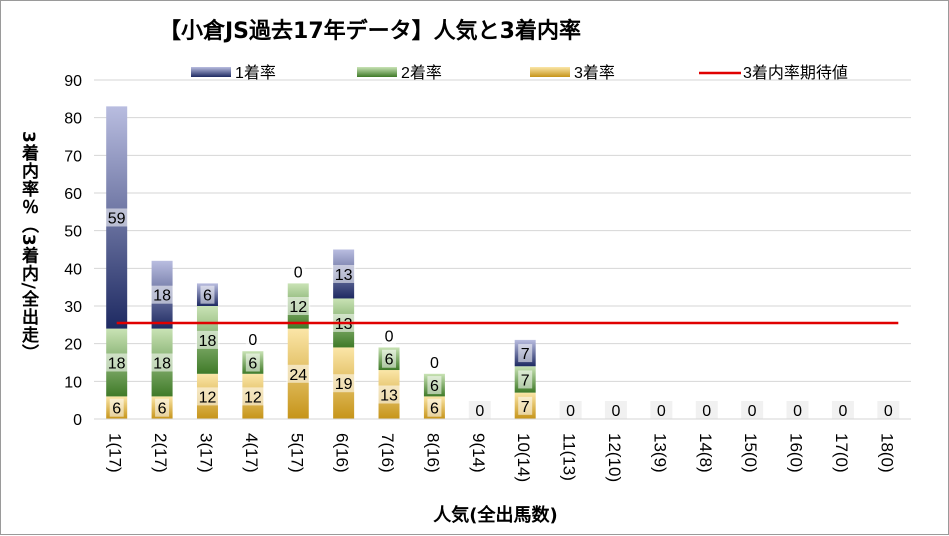 This screenshot has height=536, width=949. I want to click on x-tick-label: 6(16), so click(342, 453).